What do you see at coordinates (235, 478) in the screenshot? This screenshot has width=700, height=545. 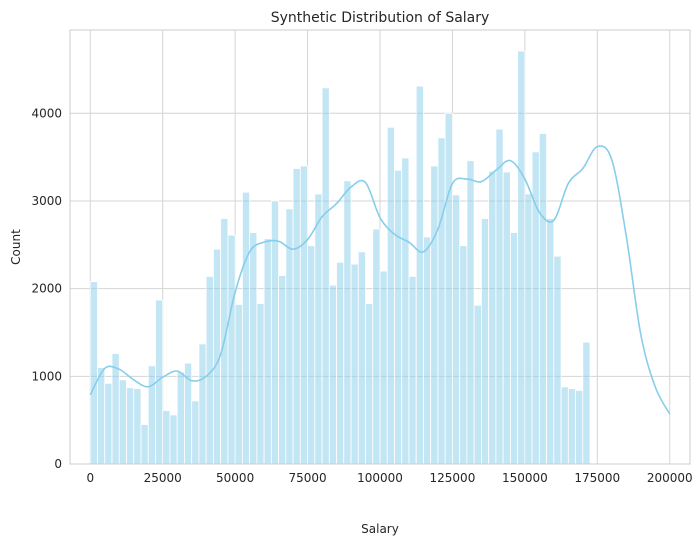 I see `x-tick-label-2: 50000` at bounding box center [235, 478].